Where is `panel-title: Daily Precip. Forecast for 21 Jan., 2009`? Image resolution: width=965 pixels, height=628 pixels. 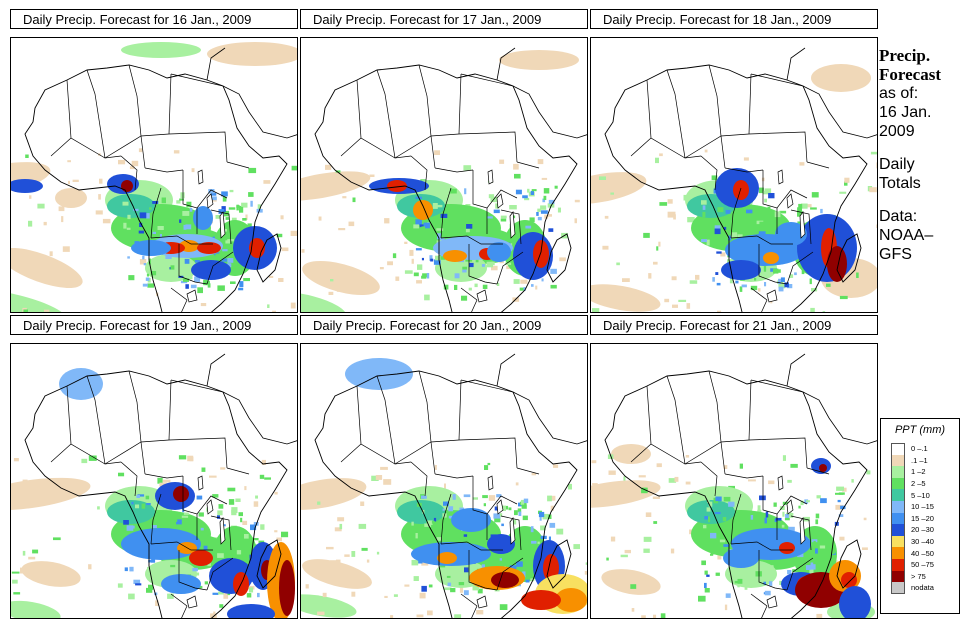 panel-title: Daily Precip. Forecast for 21 Jan., 2009 is located at coordinates (734, 325).